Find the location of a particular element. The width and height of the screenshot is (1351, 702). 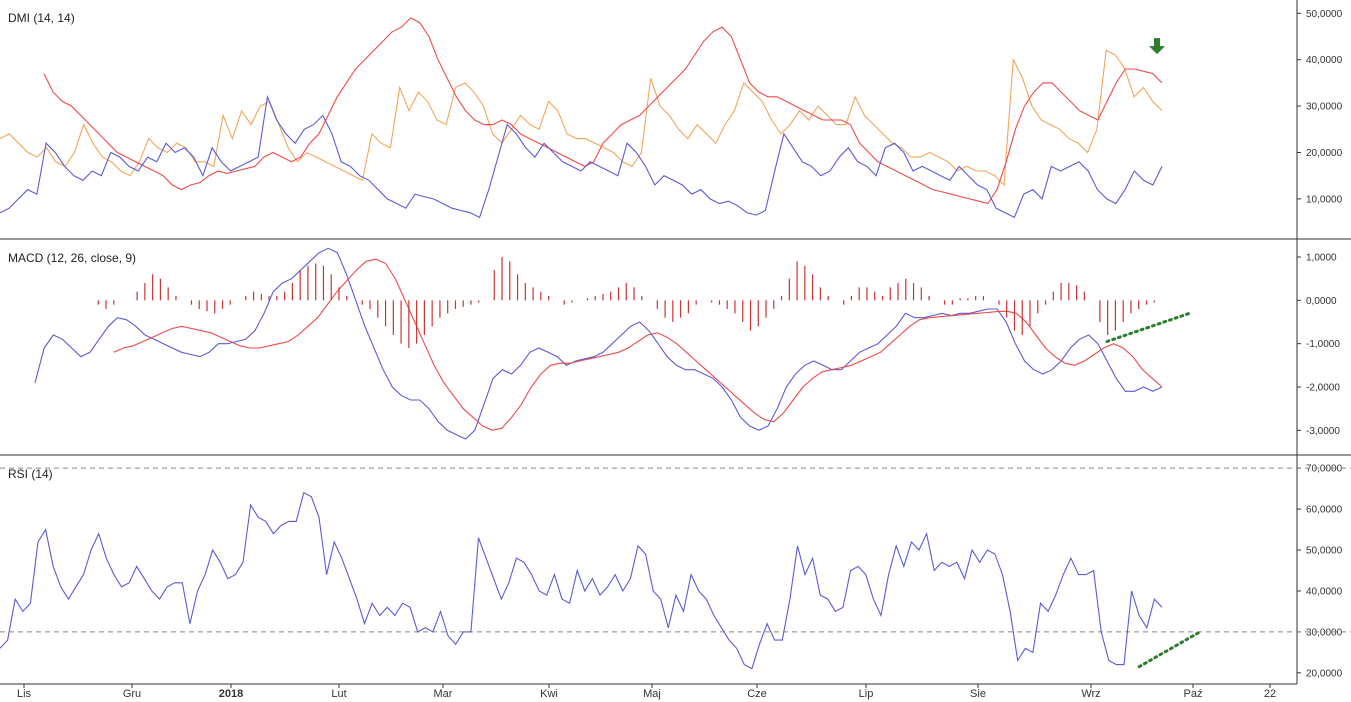

x-tick-label: Sie is located at coordinates (978, 694).